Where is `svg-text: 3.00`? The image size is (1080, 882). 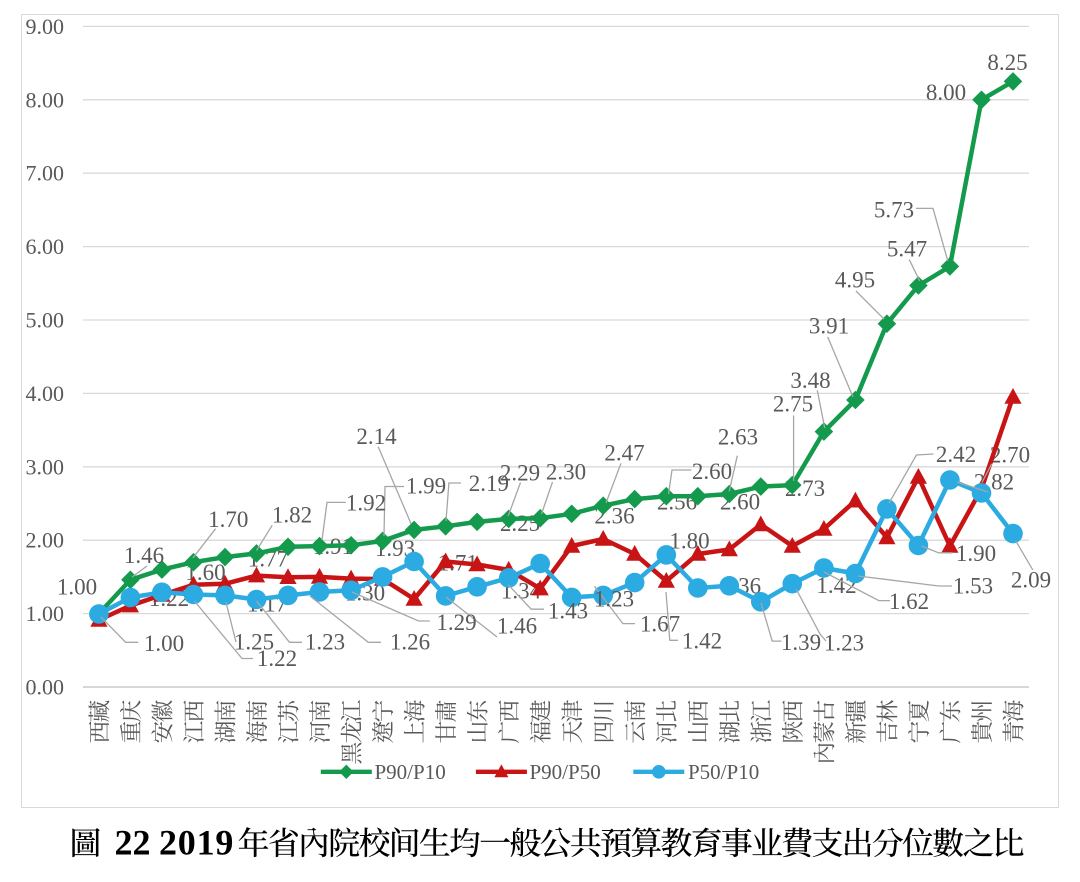
svg-text: 3.00 is located at coordinates (45, 466).